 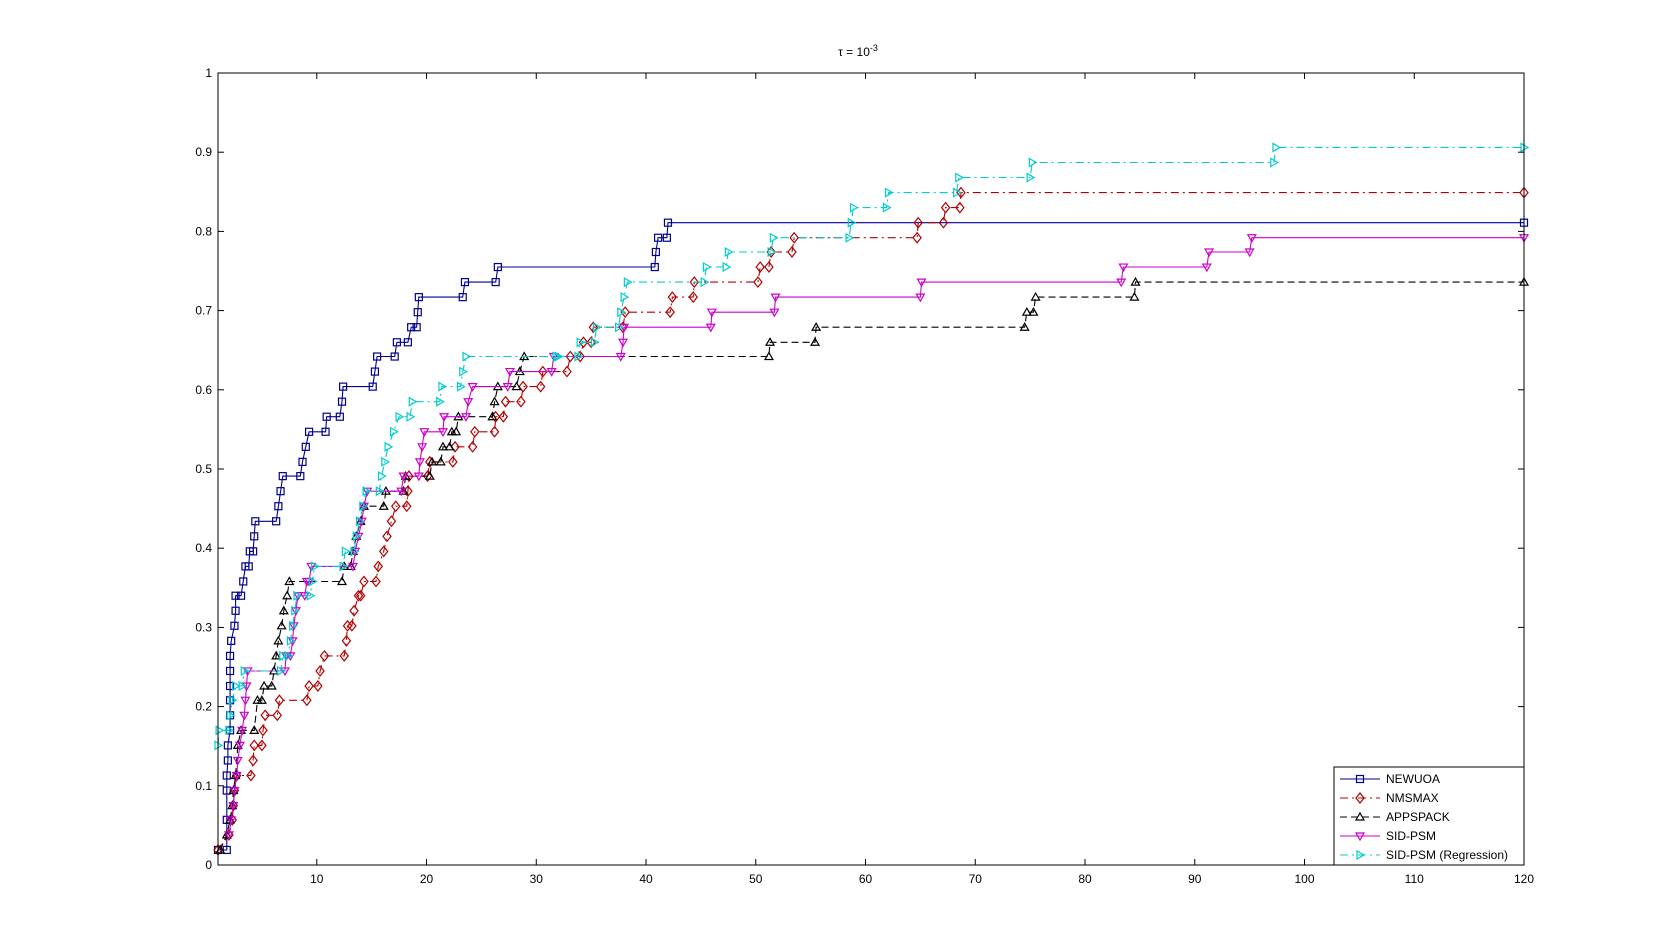 What do you see at coordinates (756, 879) in the screenshot?
I see `x-tick-label: 50` at bounding box center [756, 879].